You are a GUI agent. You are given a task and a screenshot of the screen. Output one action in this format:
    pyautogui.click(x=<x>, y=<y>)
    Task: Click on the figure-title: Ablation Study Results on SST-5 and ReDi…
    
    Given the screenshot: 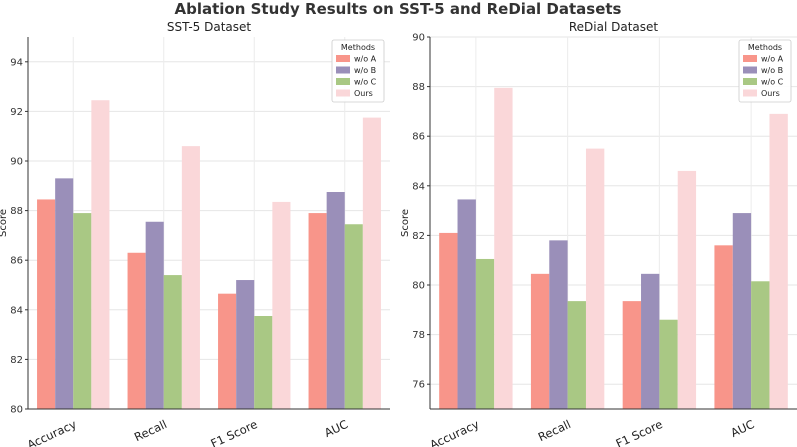 What is the action you would take?
    pyautogui.click(x=398, y=9)
    